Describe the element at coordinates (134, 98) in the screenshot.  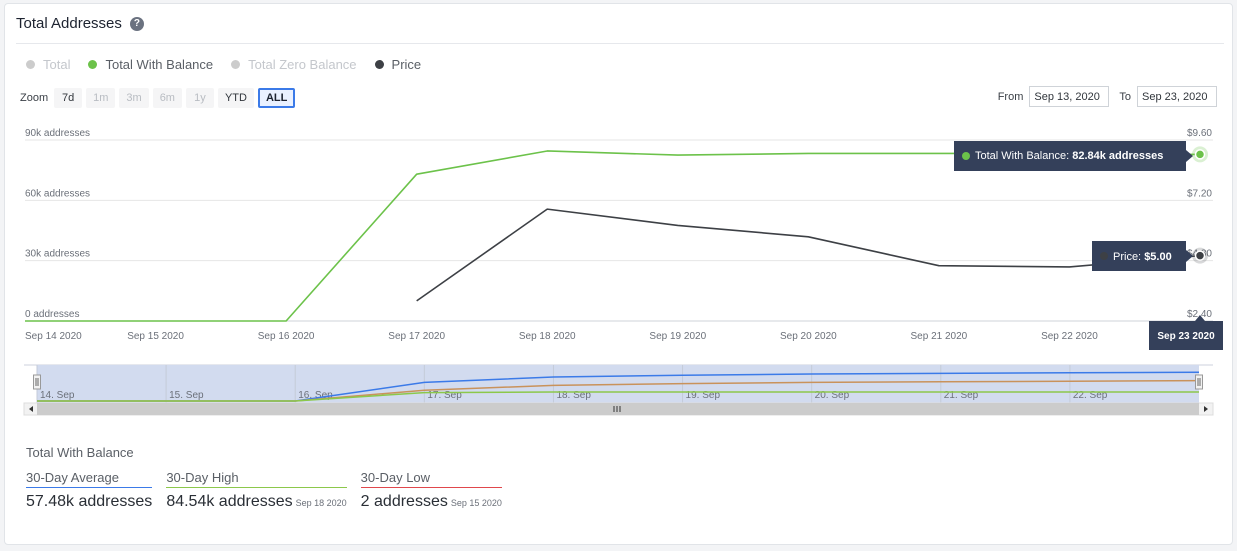
I see `zoom-3m-button: 3m` at that location.